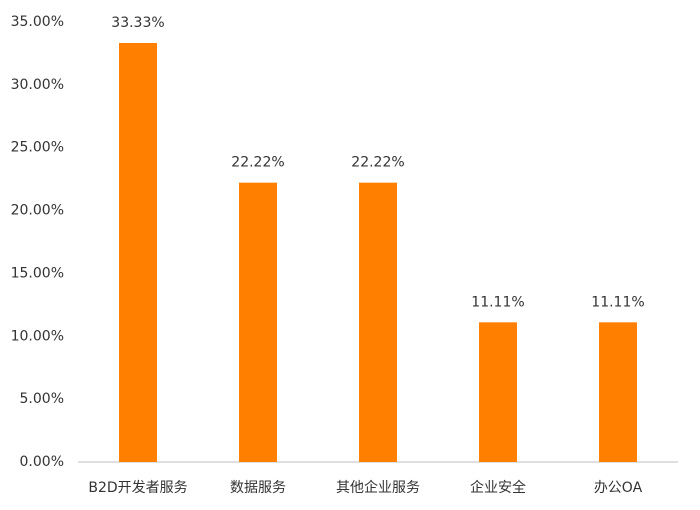  I want to click on y-tick-label: 10.00%, so click(37, 336).